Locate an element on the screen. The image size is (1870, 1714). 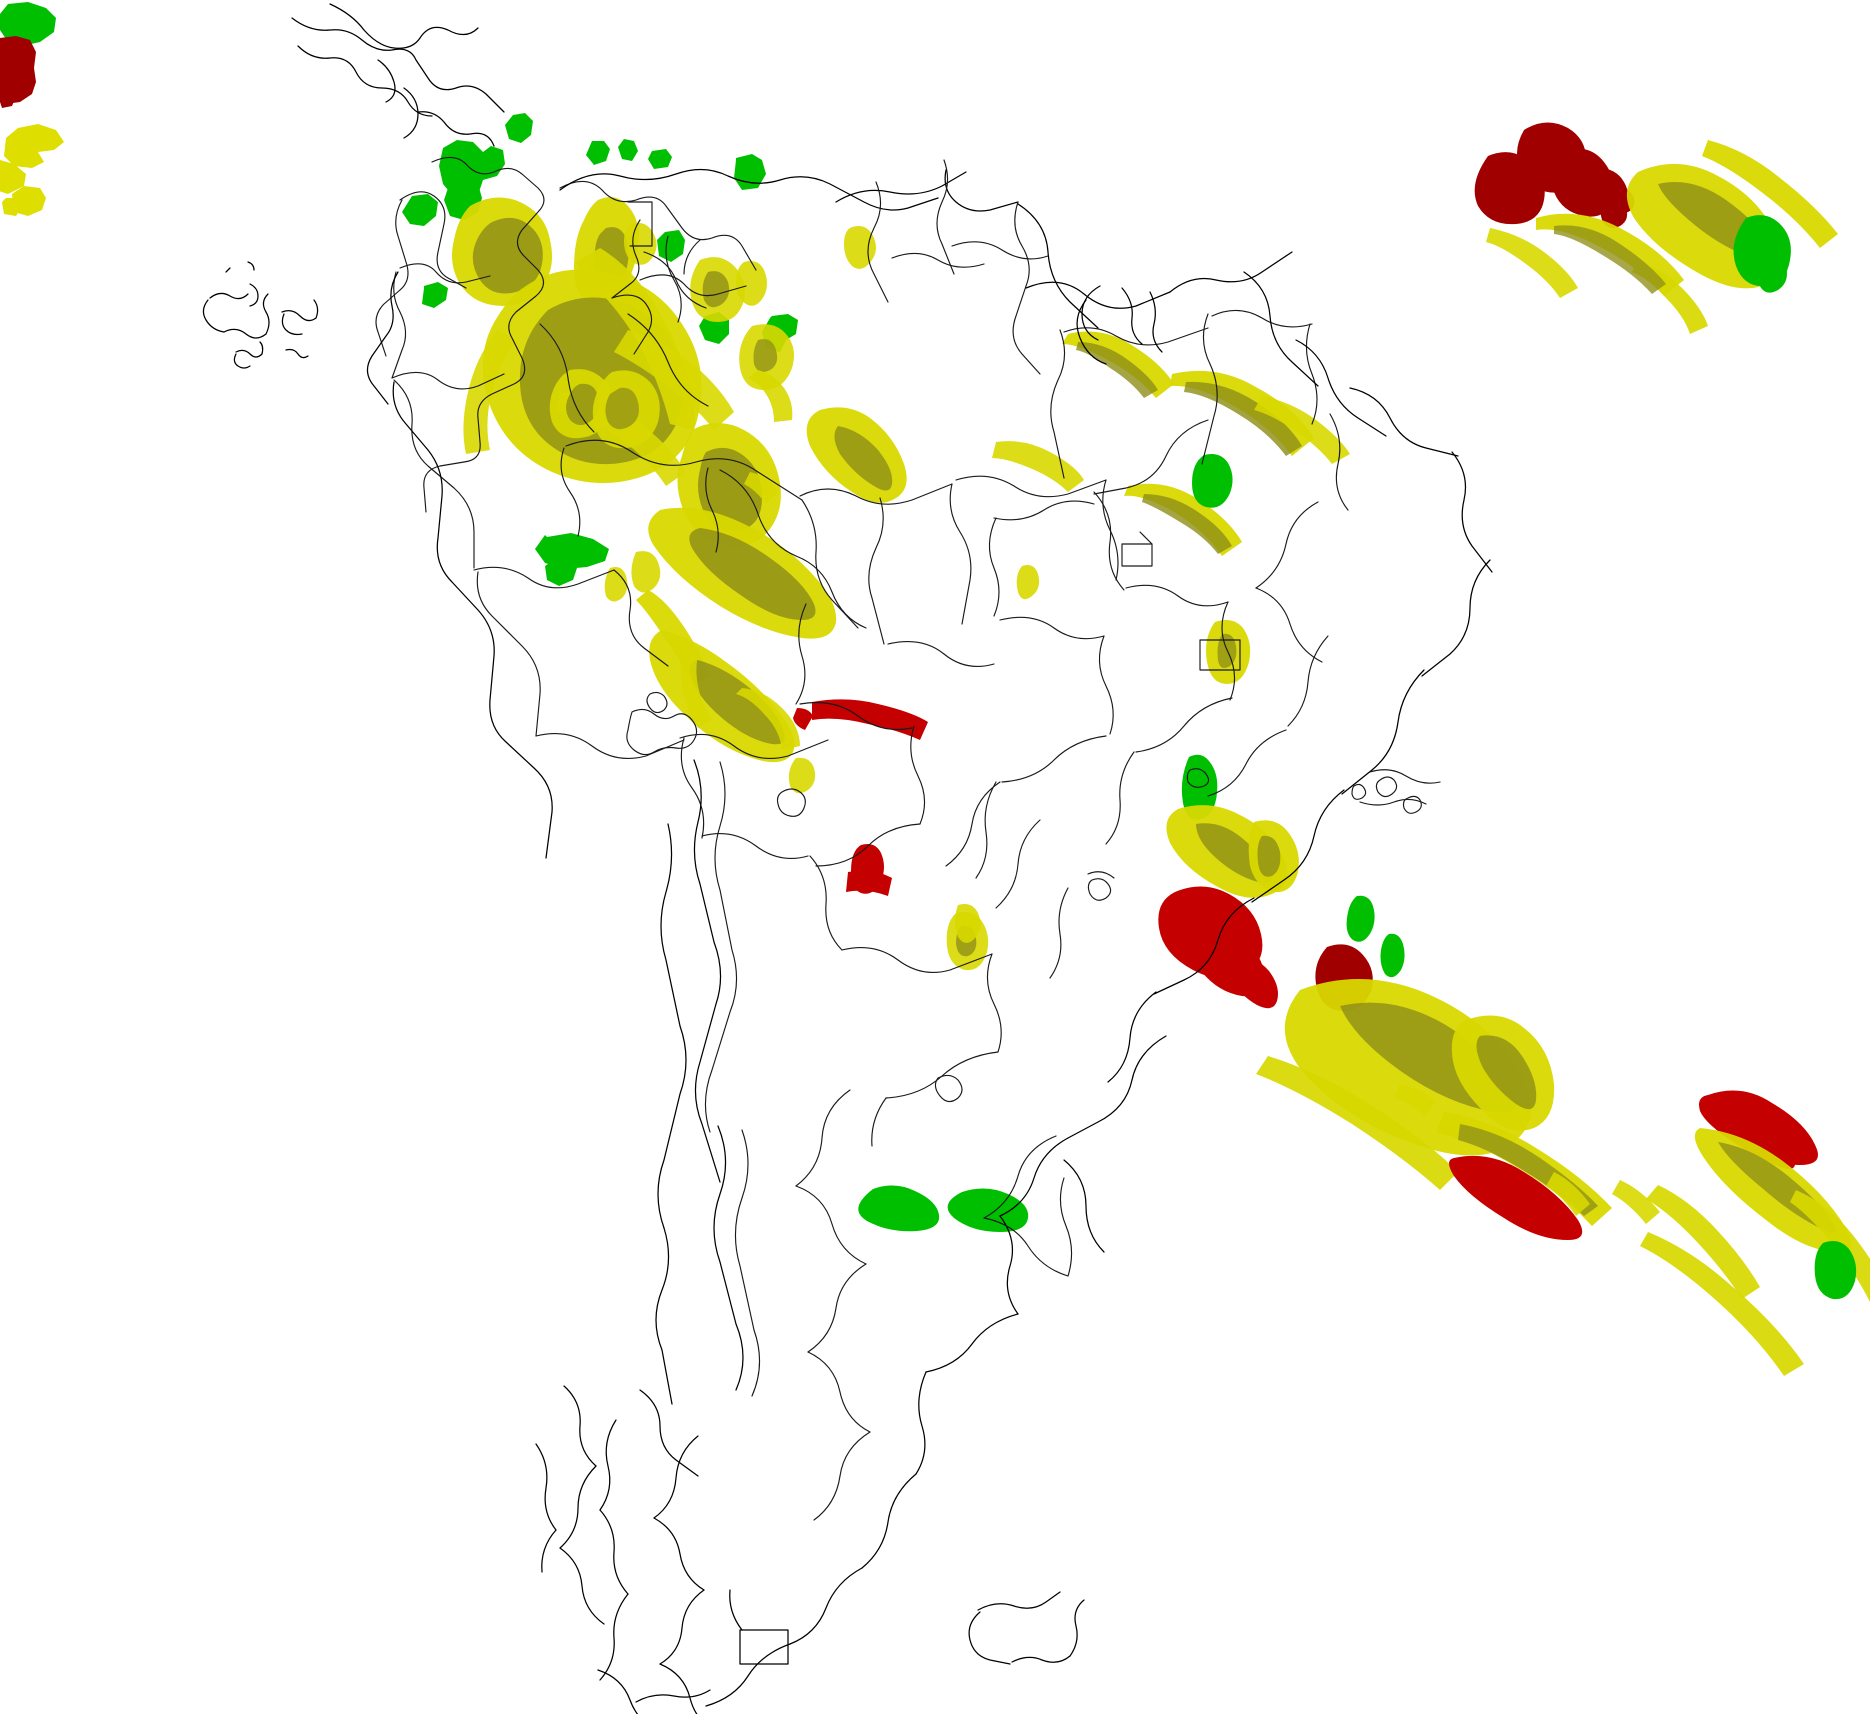
cluster-northwest-pacific is located at coordinates (32, 109).